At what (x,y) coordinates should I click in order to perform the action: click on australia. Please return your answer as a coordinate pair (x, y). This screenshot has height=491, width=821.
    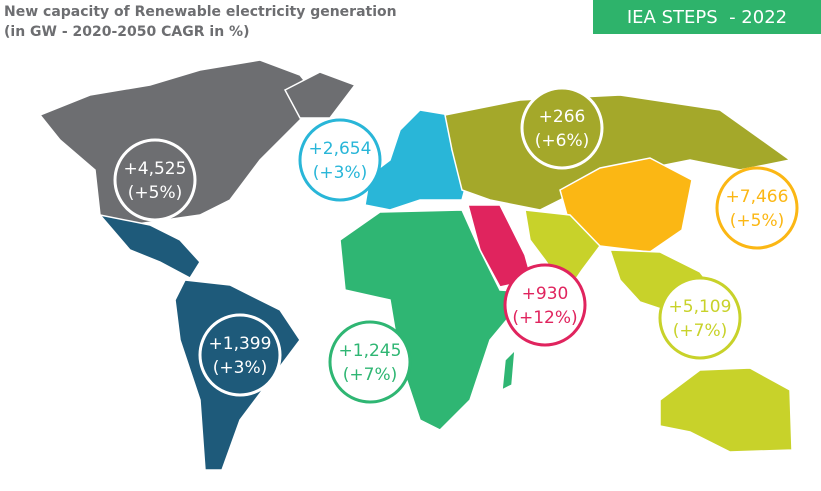
    Looking at the image, I should click on (726, 410).